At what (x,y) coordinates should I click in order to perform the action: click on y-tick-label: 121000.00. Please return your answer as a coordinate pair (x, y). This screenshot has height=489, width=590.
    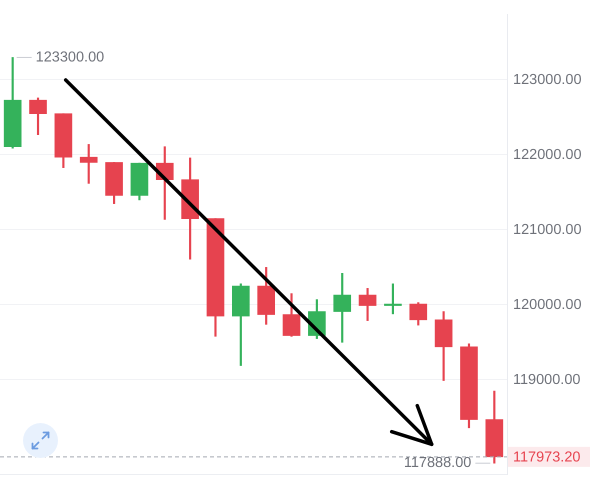
    Looking at the image, I should click on (547, 230).